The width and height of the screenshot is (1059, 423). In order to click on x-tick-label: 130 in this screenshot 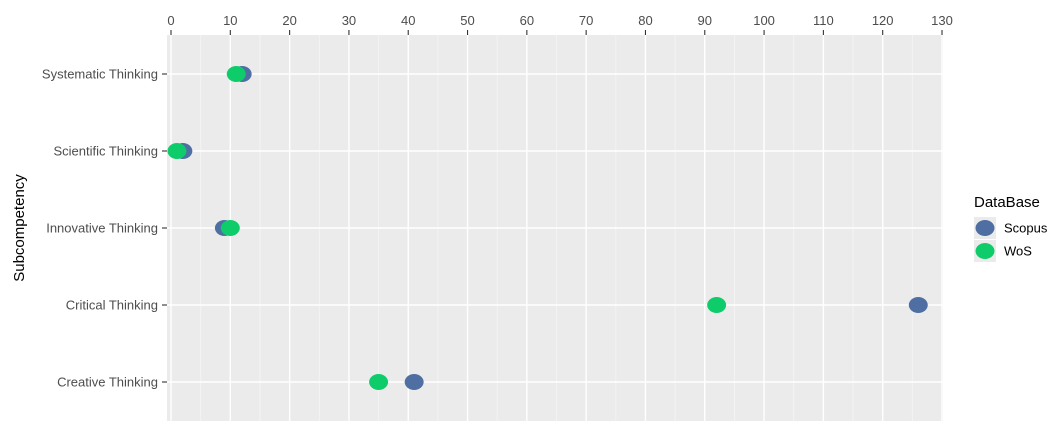, I will do `click(942, 20)`.